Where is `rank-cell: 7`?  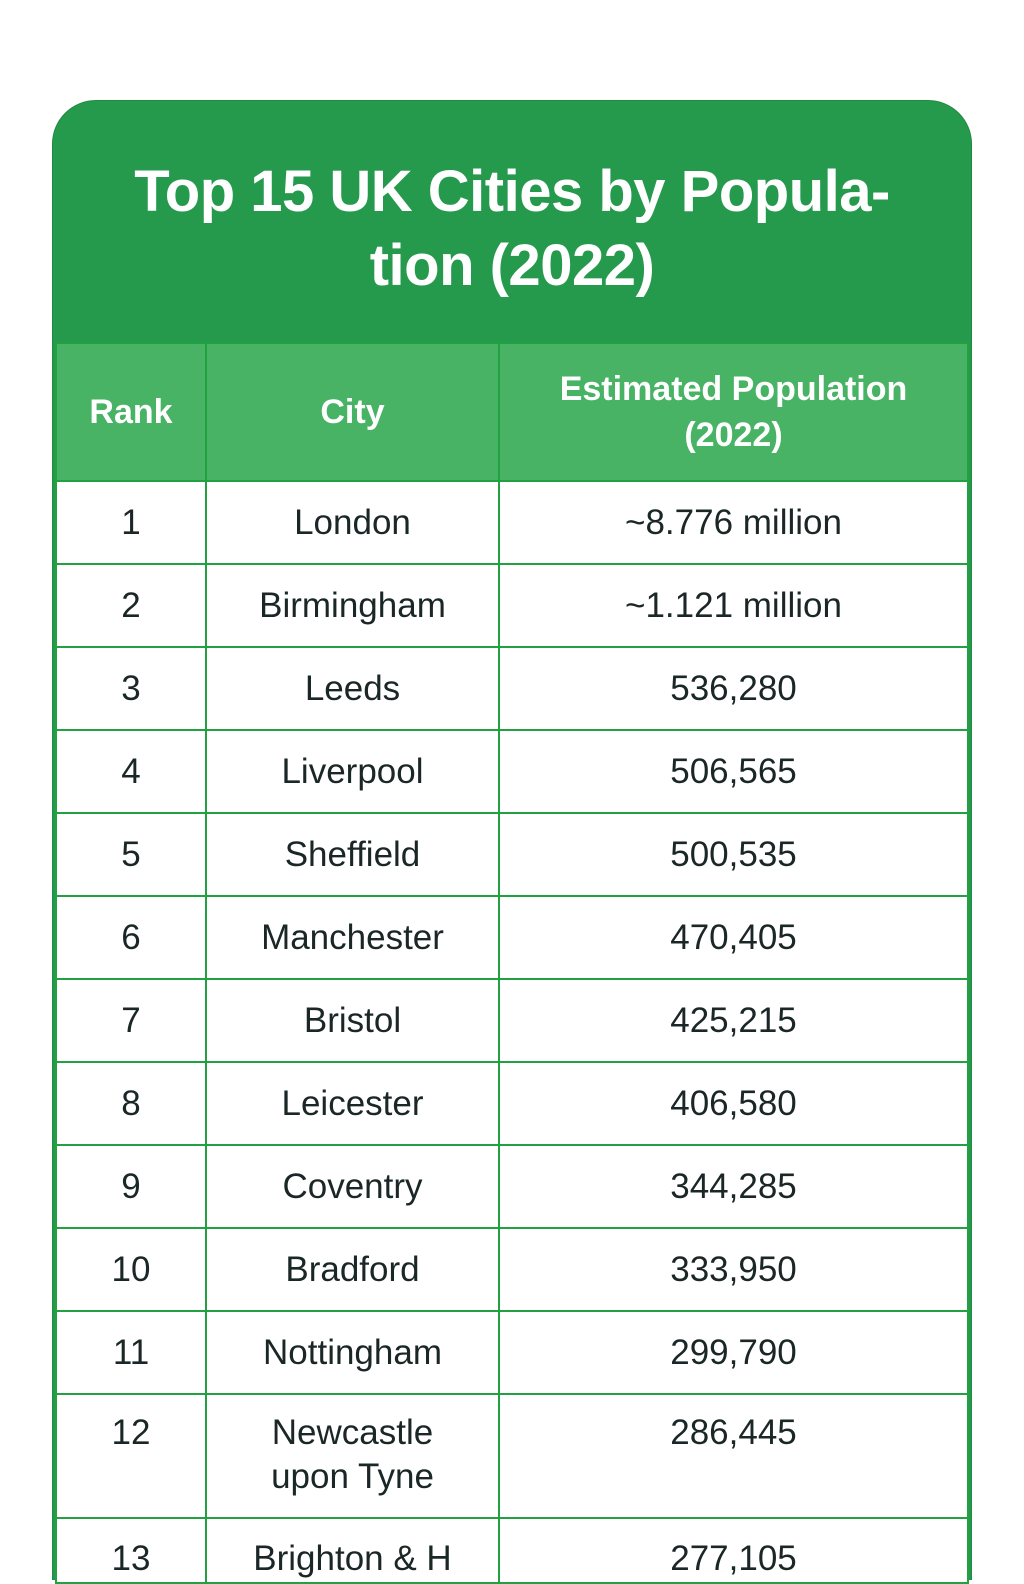 rank-cell: 7 is located at coordinates (131, 1020).